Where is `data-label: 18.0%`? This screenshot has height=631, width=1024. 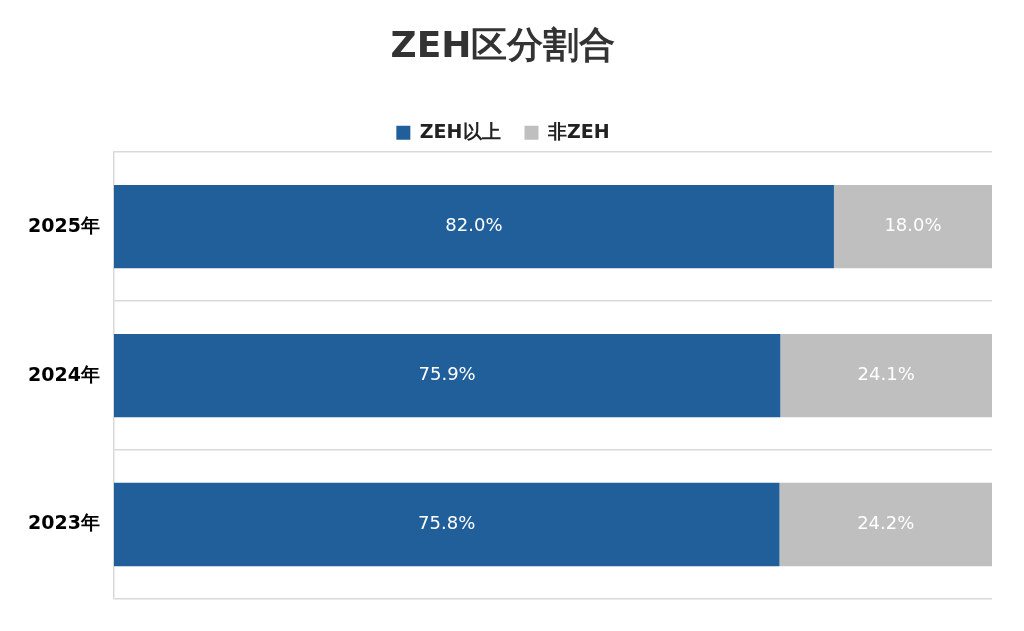
data-label: 18.0% is located at coordinates (913, 225).